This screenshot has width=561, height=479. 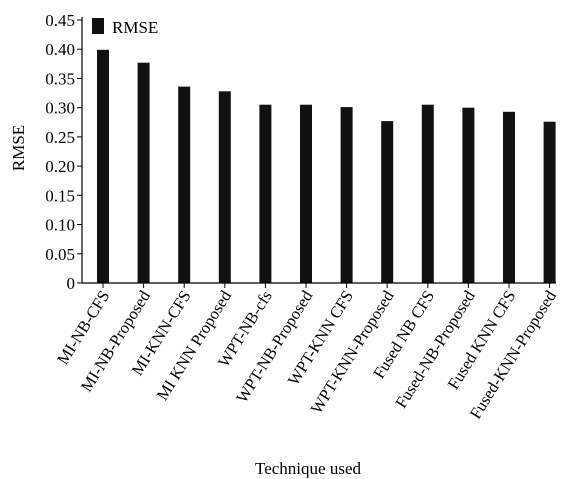 What do you see at coordinates (60, 49) in the screenshot?
I see `y-tick-label: 0.40` at bounding box center [60, 49].